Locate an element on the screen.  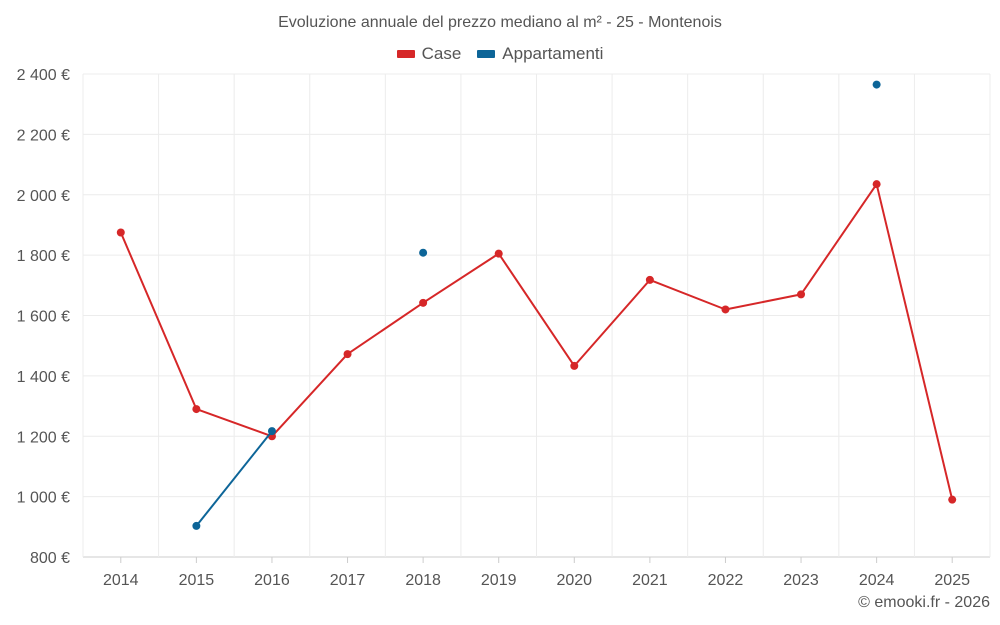
x-tick-label: 2025 is located at coordinates (952, 580).